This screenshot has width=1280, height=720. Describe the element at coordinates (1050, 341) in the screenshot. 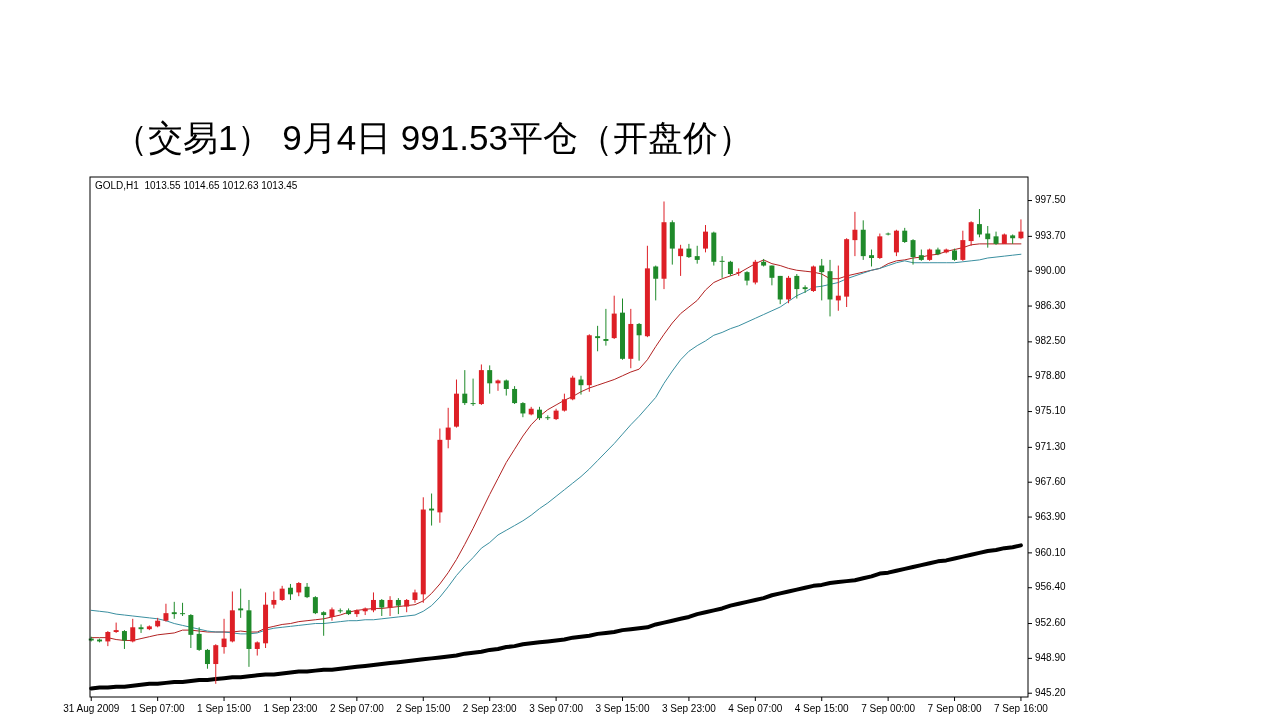

I see `ytick: 982.50` at that location.